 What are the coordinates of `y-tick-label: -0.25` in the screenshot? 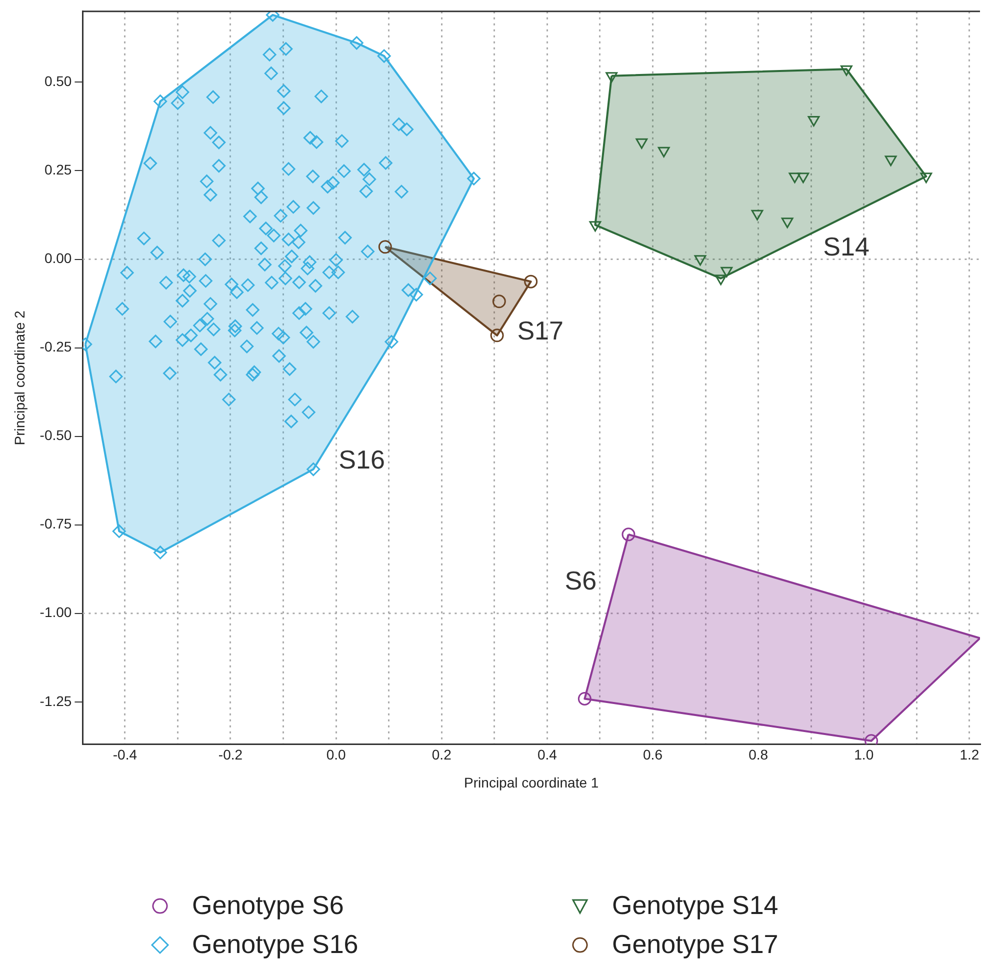 It's located at (56, 346).